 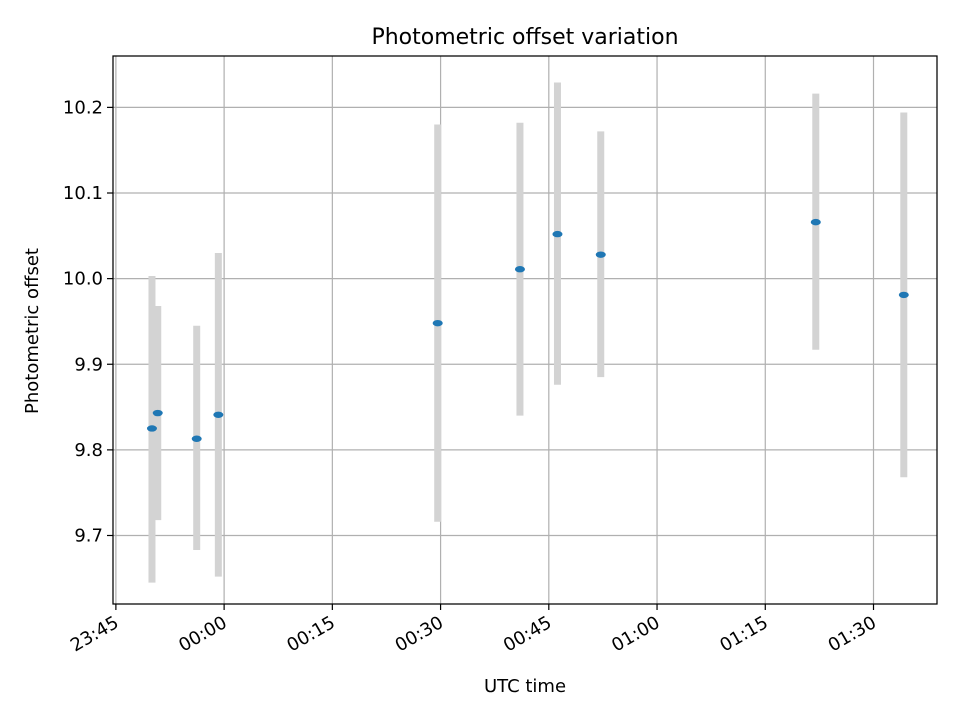 I want to click on x-tick-label: 00:15, so click(x=310, y=634).